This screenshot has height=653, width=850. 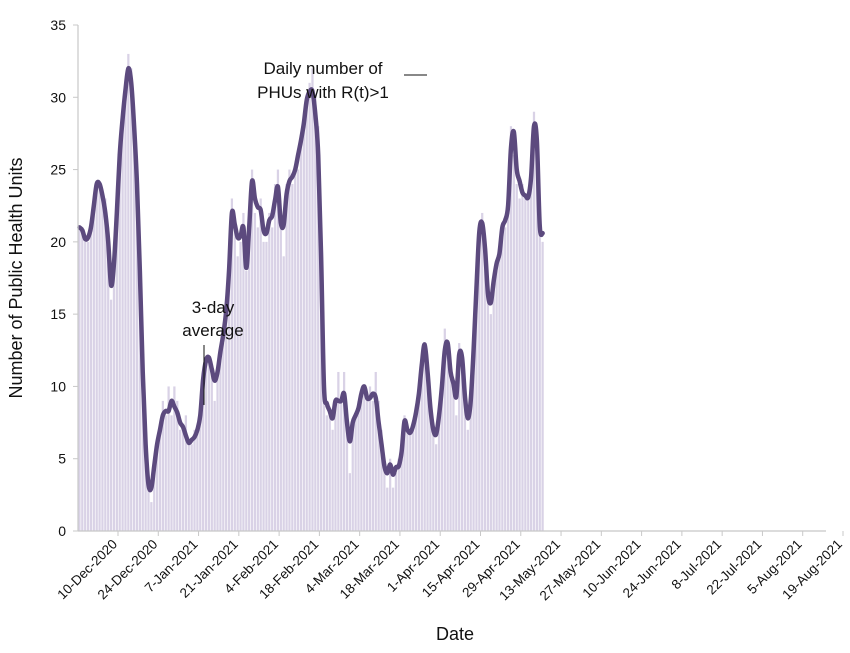 What do you see at coordinates (58, 242) in the screenshot?
I see `y-tick-label: 20` at bounding box center [58, 242].